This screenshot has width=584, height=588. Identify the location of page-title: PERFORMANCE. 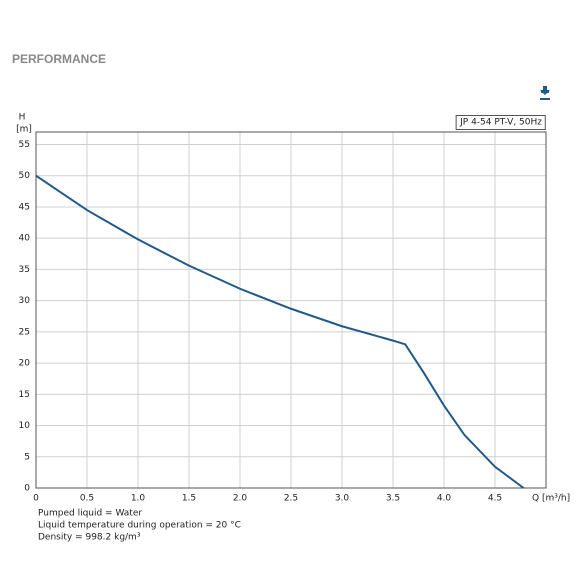
(59, 59).